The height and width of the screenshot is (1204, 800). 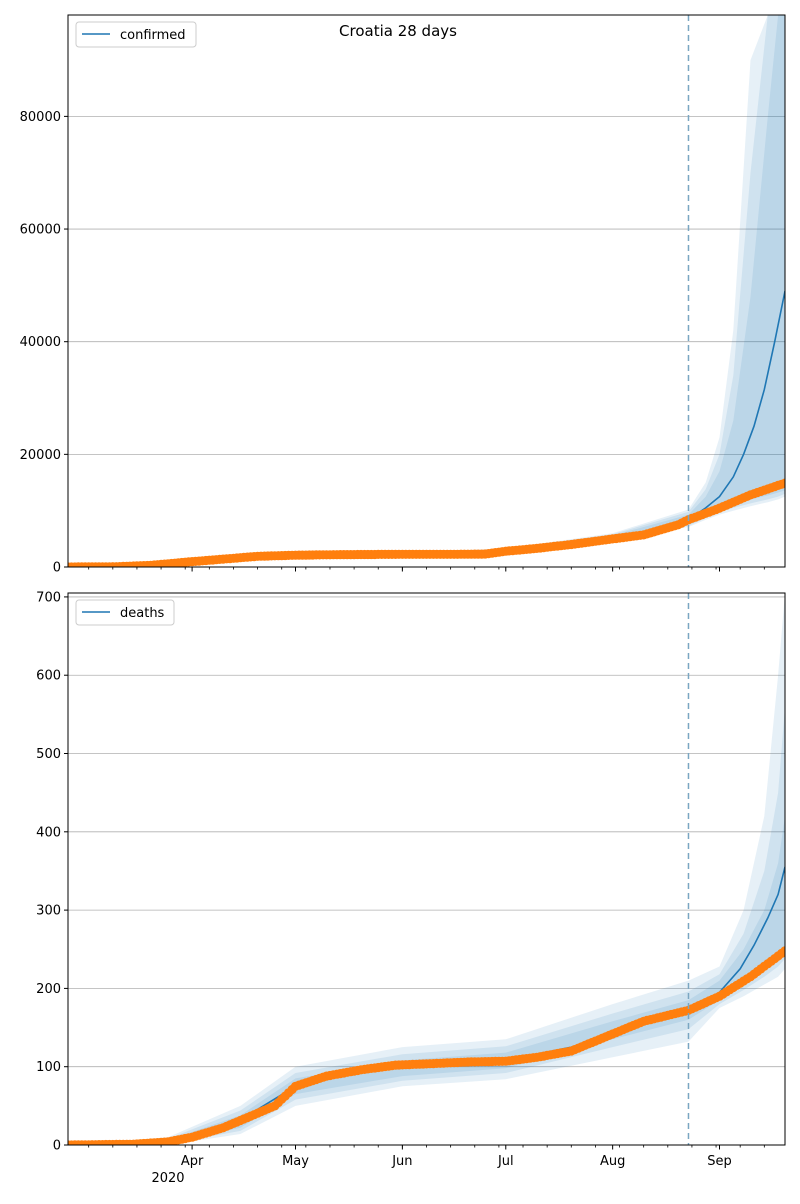 What do you see at coordinates (153, 35) in the screenshot?
I see `confirmed-legend-label: confirmed` at bounding box center [153, 35].